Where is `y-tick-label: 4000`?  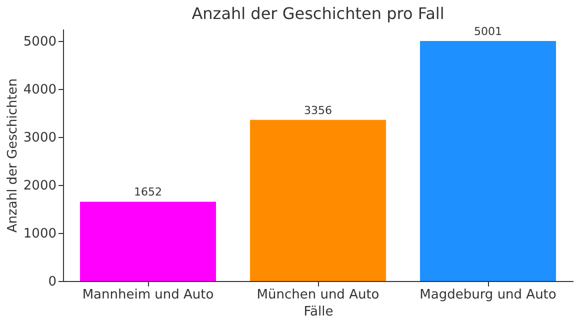 y-tick-label: 4000 is located at coordinates (39, 90).